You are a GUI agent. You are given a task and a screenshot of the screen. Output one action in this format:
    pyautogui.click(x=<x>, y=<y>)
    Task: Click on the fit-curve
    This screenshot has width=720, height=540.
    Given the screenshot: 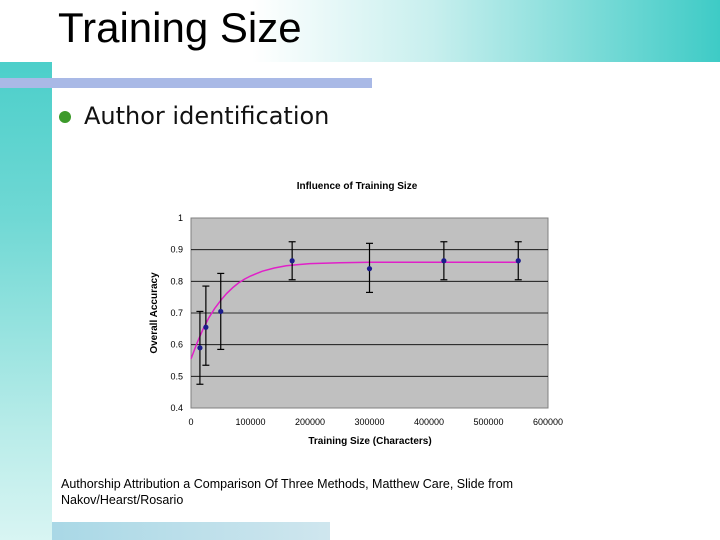 What is the action you would take?
    pyautogui.click(x=354, y=310)
    